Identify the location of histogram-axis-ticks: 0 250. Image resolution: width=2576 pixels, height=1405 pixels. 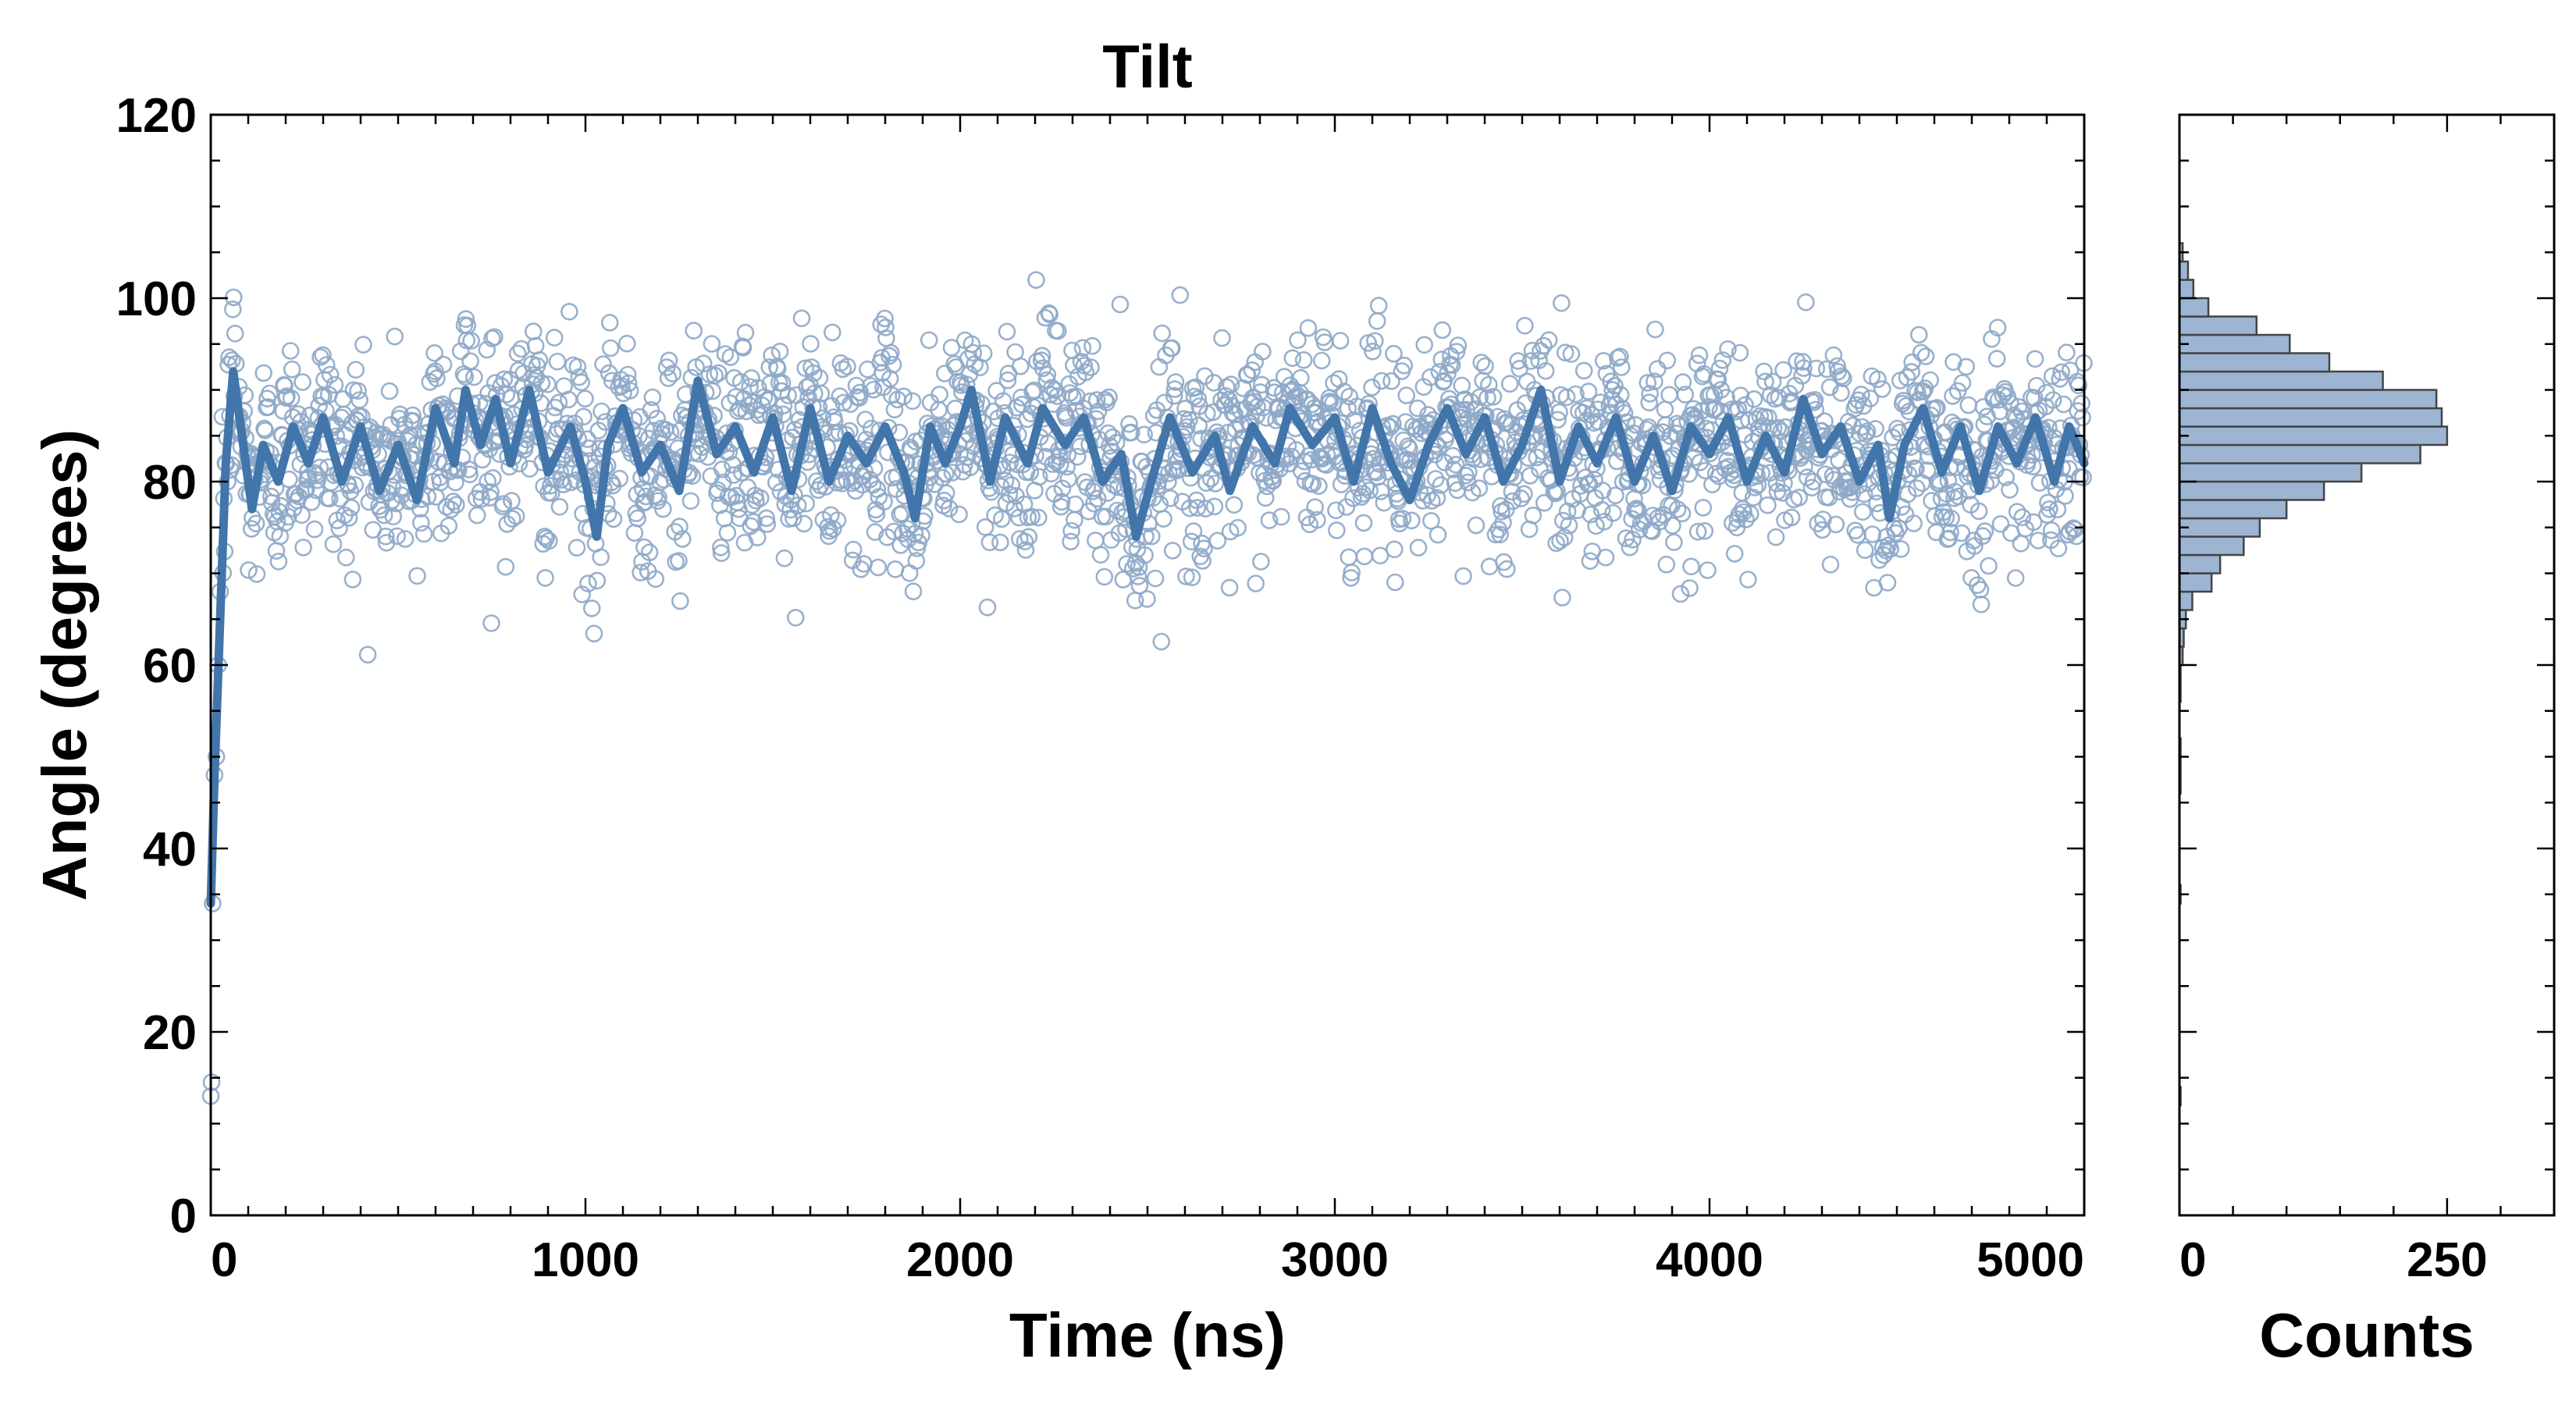
(2367, 700).